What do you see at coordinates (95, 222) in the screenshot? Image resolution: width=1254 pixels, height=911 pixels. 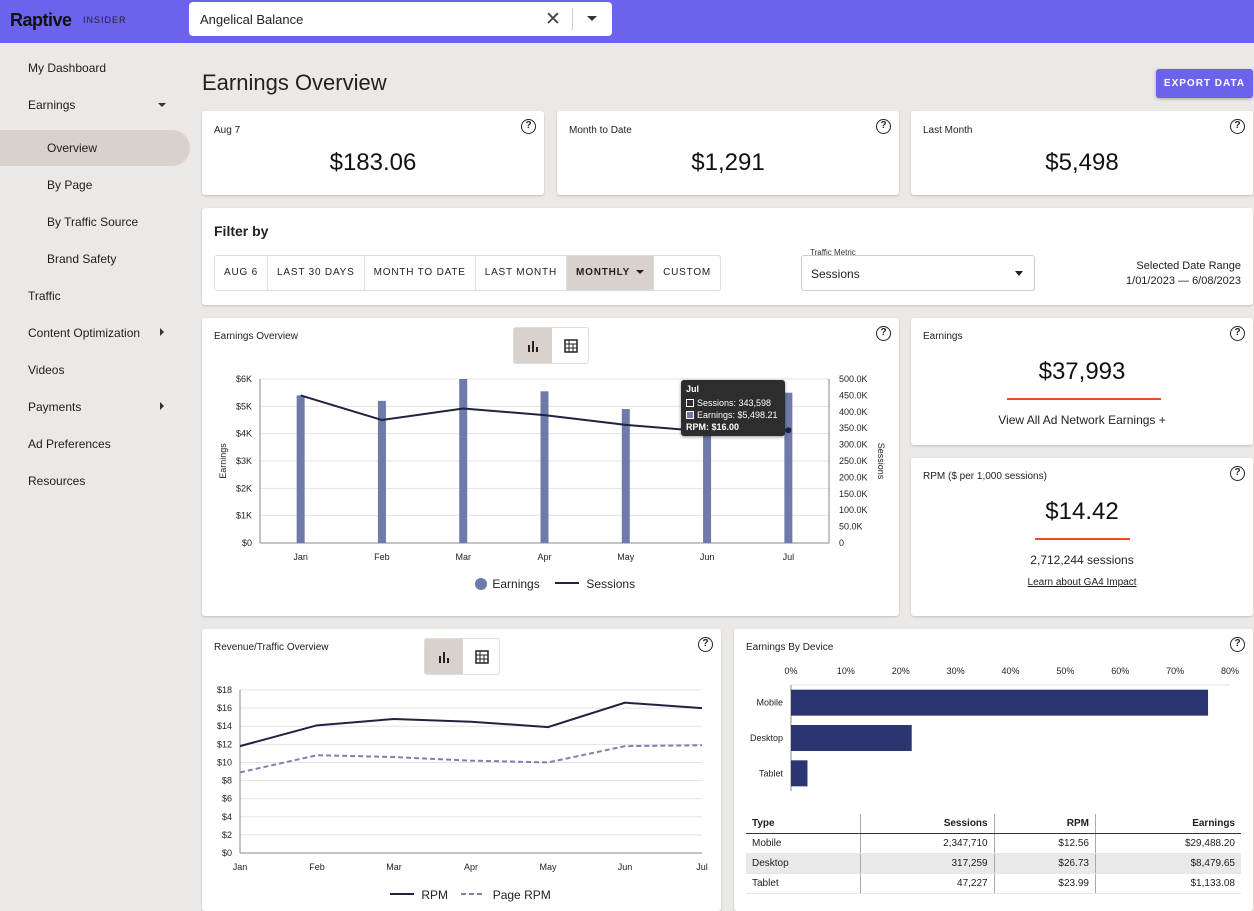 I see `sidebar-item-by-traffic-source: By Traffic Source` at bounding box center [95, 222].